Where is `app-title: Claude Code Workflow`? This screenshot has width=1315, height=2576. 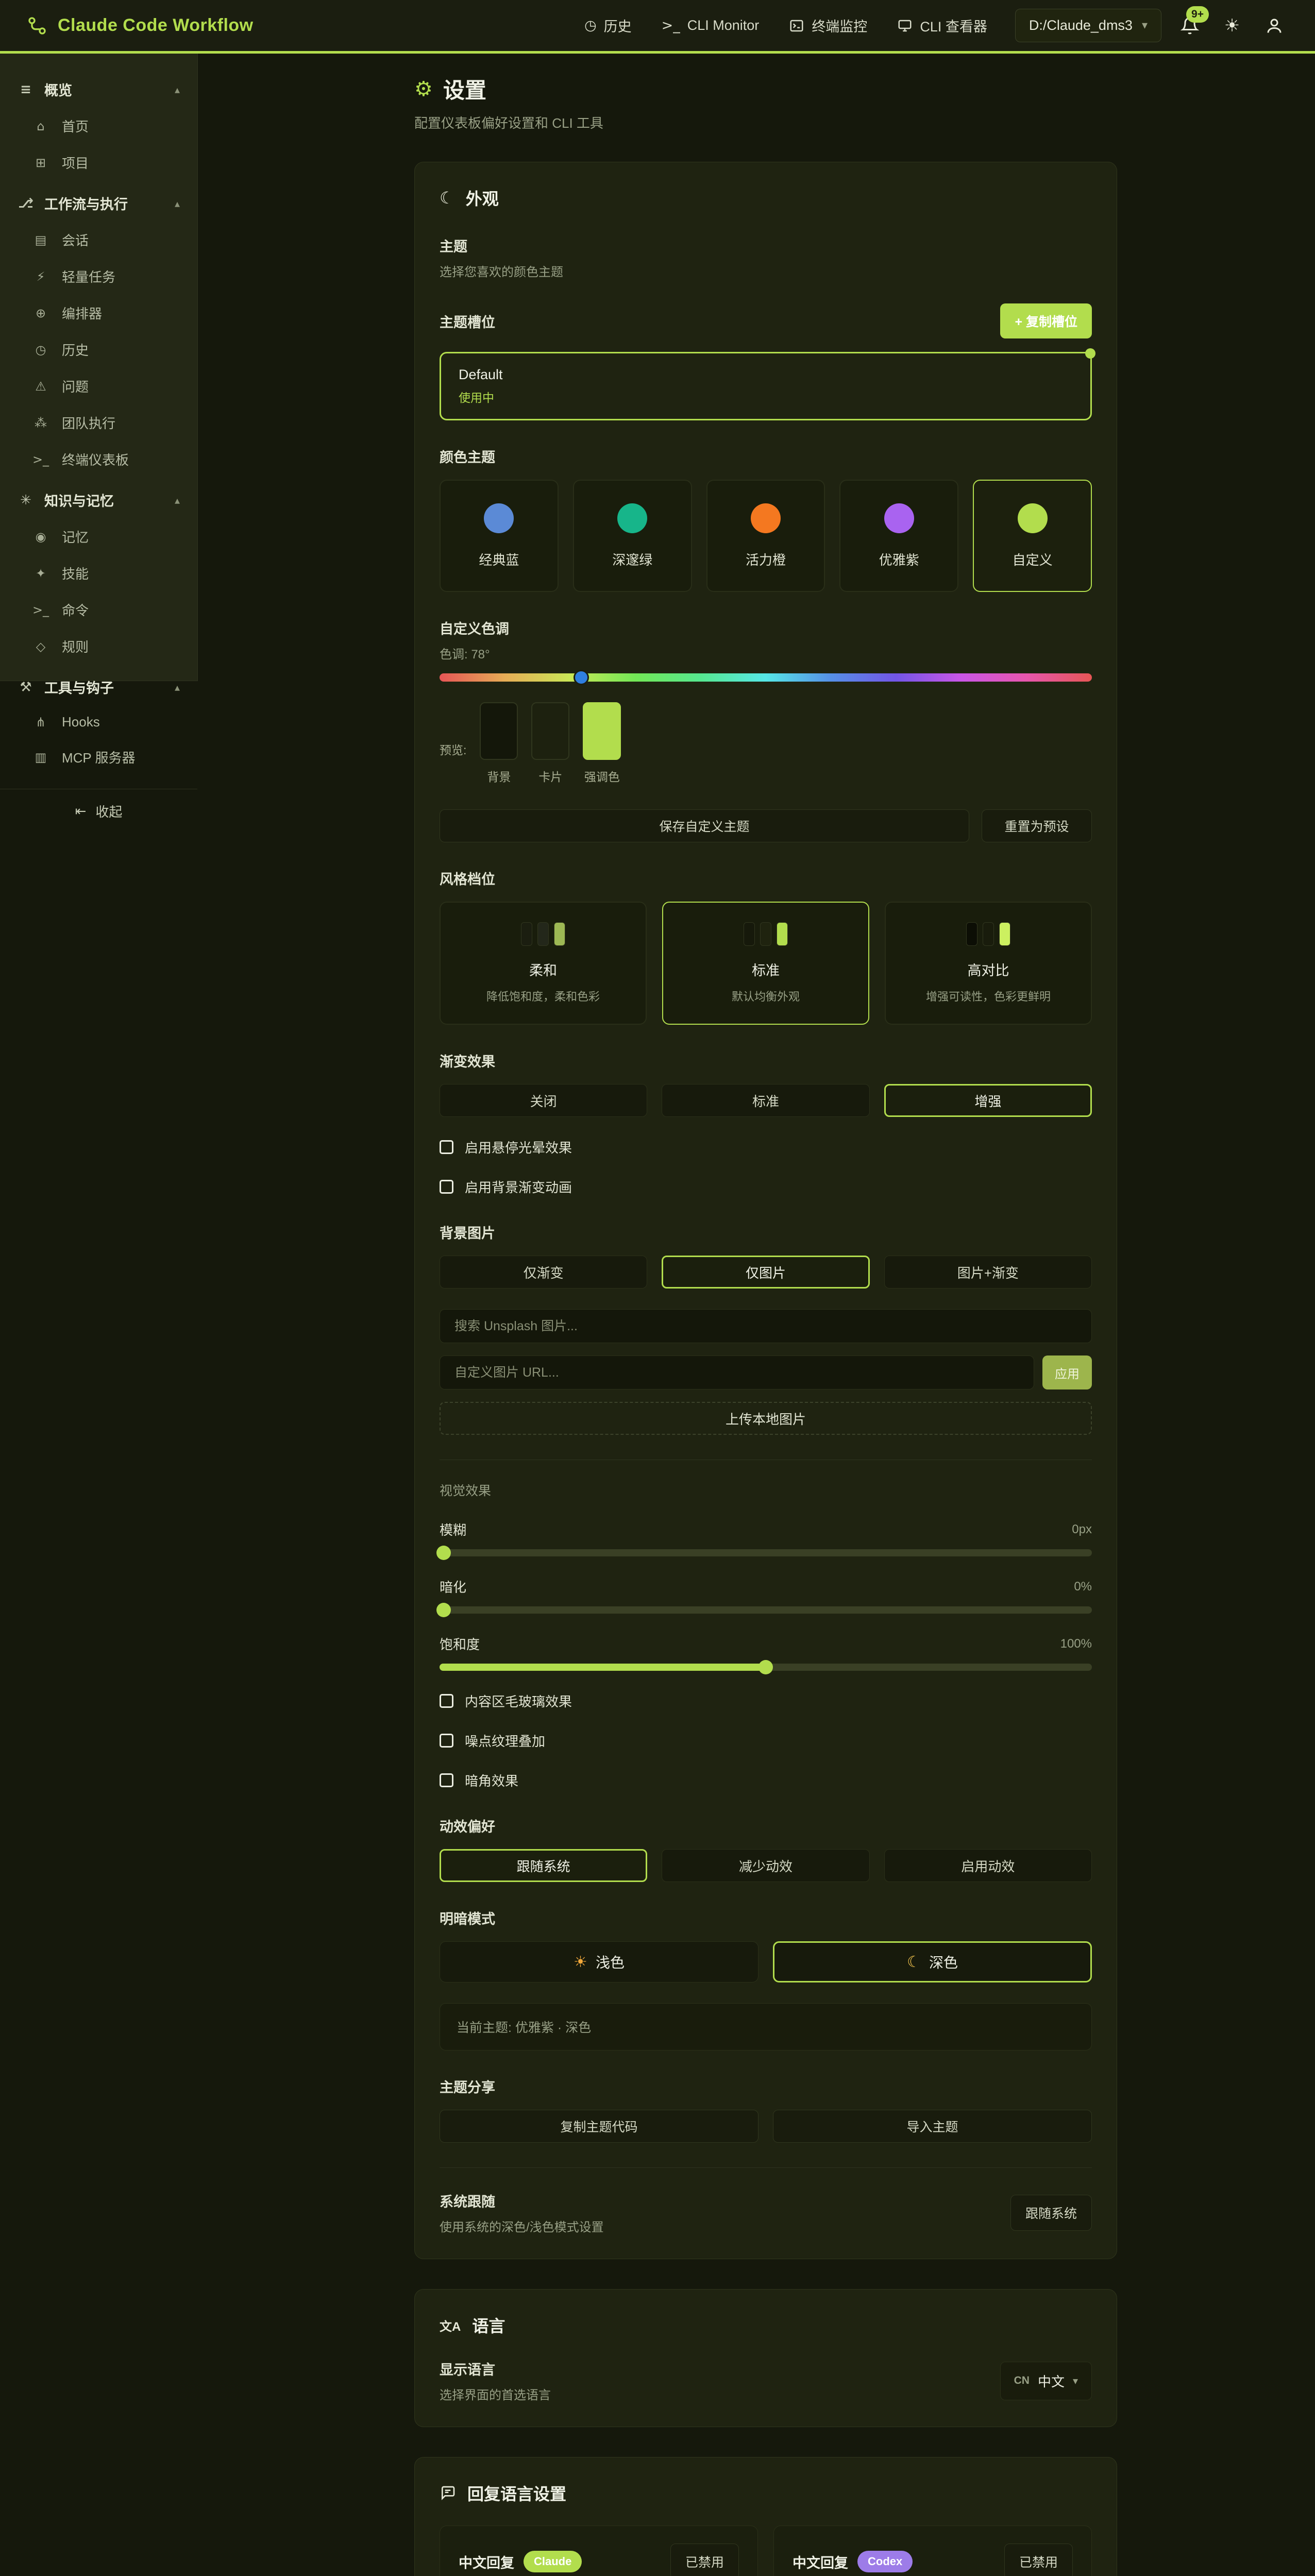 app-title: Claude Code Workflow is located at coordinates (156, 25).